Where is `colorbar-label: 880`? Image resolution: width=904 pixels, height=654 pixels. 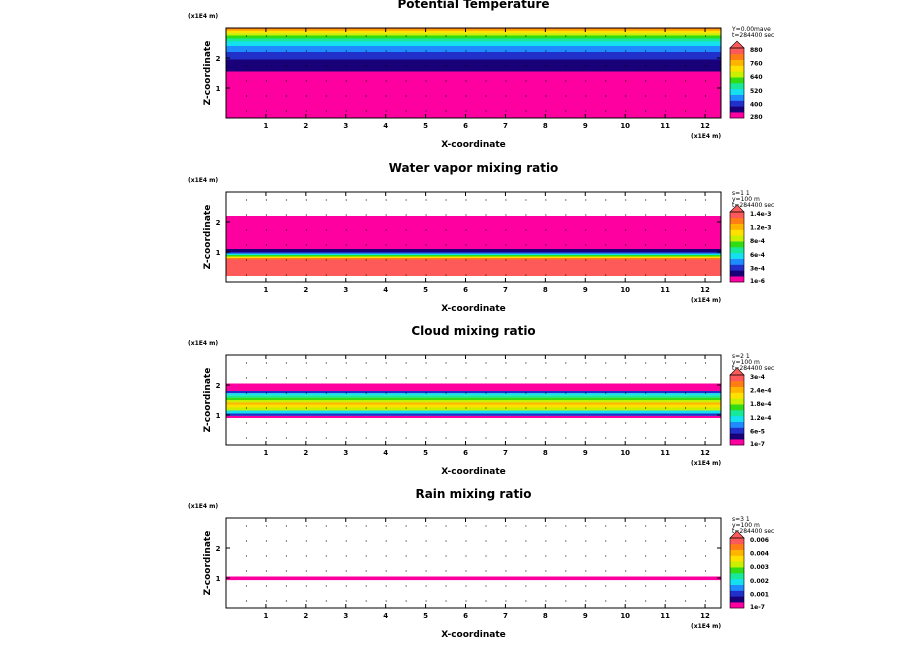
colorbar-label: 880 is located at coordinates (756, 50).